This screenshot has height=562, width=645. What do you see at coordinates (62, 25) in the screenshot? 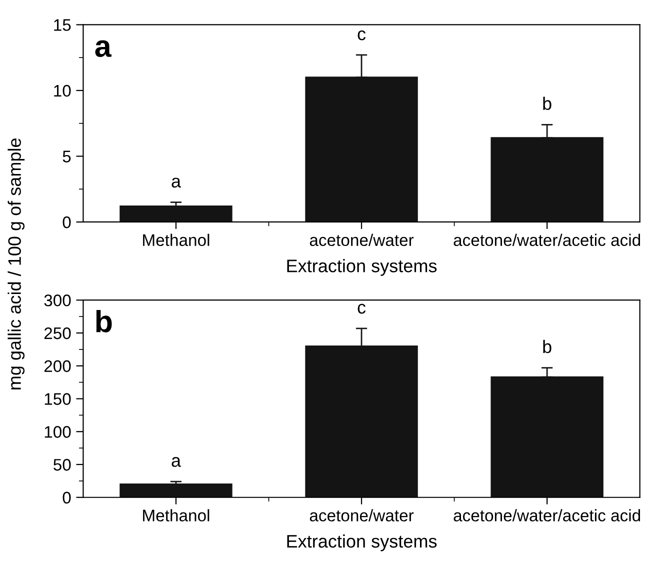
I see `y-tick-label: 15` at bounding box center [62, 25].